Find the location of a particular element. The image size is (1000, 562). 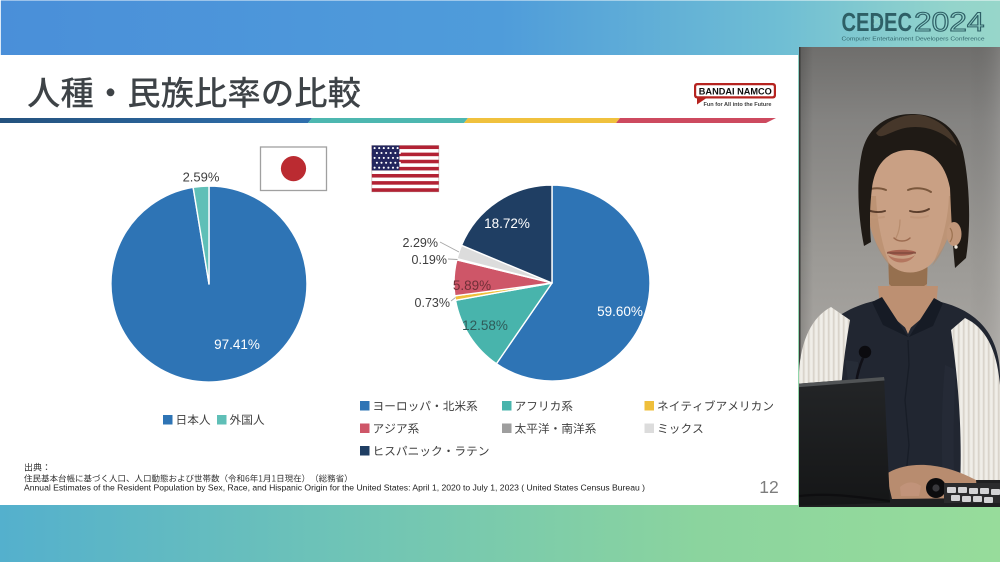

svg-text: 12 is located at coordinates (768, 487).